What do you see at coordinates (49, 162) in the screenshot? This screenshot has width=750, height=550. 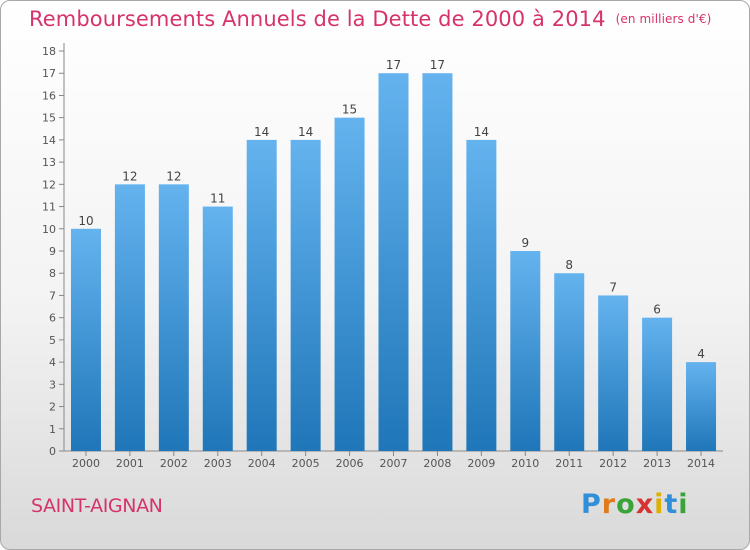 I see `y-tick-label: 13` at bounding box center [49, 162].